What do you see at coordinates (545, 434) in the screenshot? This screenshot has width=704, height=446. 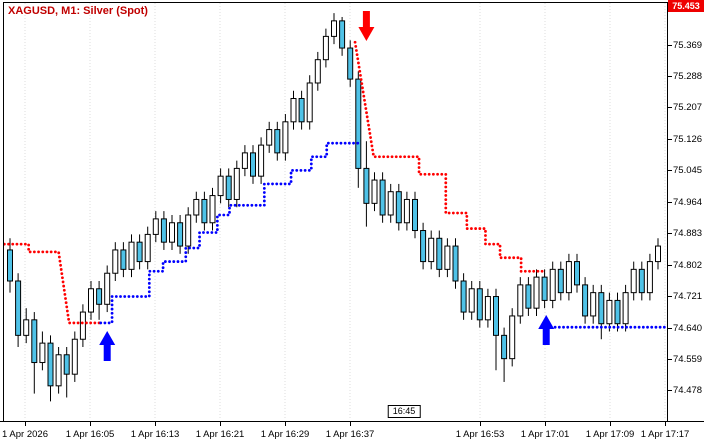 I see `time-tick-label: 1 Apr 17:01` at bounding box center [545, 434].